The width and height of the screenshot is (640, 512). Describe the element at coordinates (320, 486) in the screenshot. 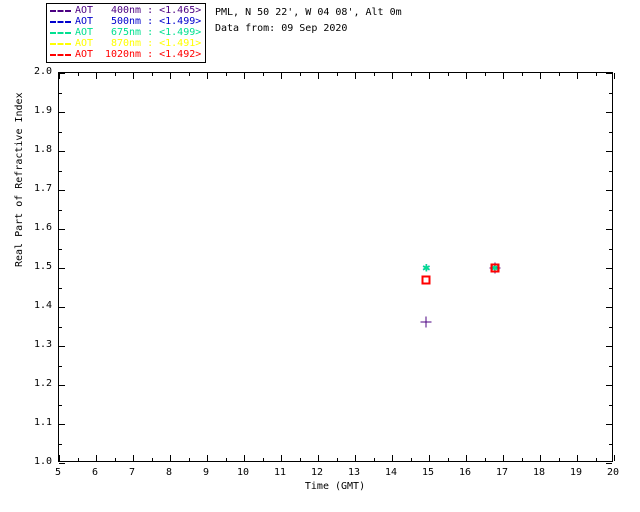

I see `x-axis-title: Time (GMT)` at that location.